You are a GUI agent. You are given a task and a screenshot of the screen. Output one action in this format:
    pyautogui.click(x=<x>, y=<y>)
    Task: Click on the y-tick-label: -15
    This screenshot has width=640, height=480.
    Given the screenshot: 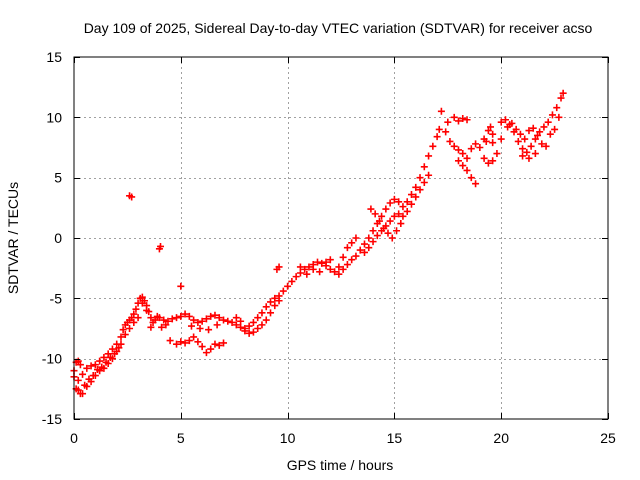 What is the action you would take?
    pyautogui.click(x=52, y=419)
    